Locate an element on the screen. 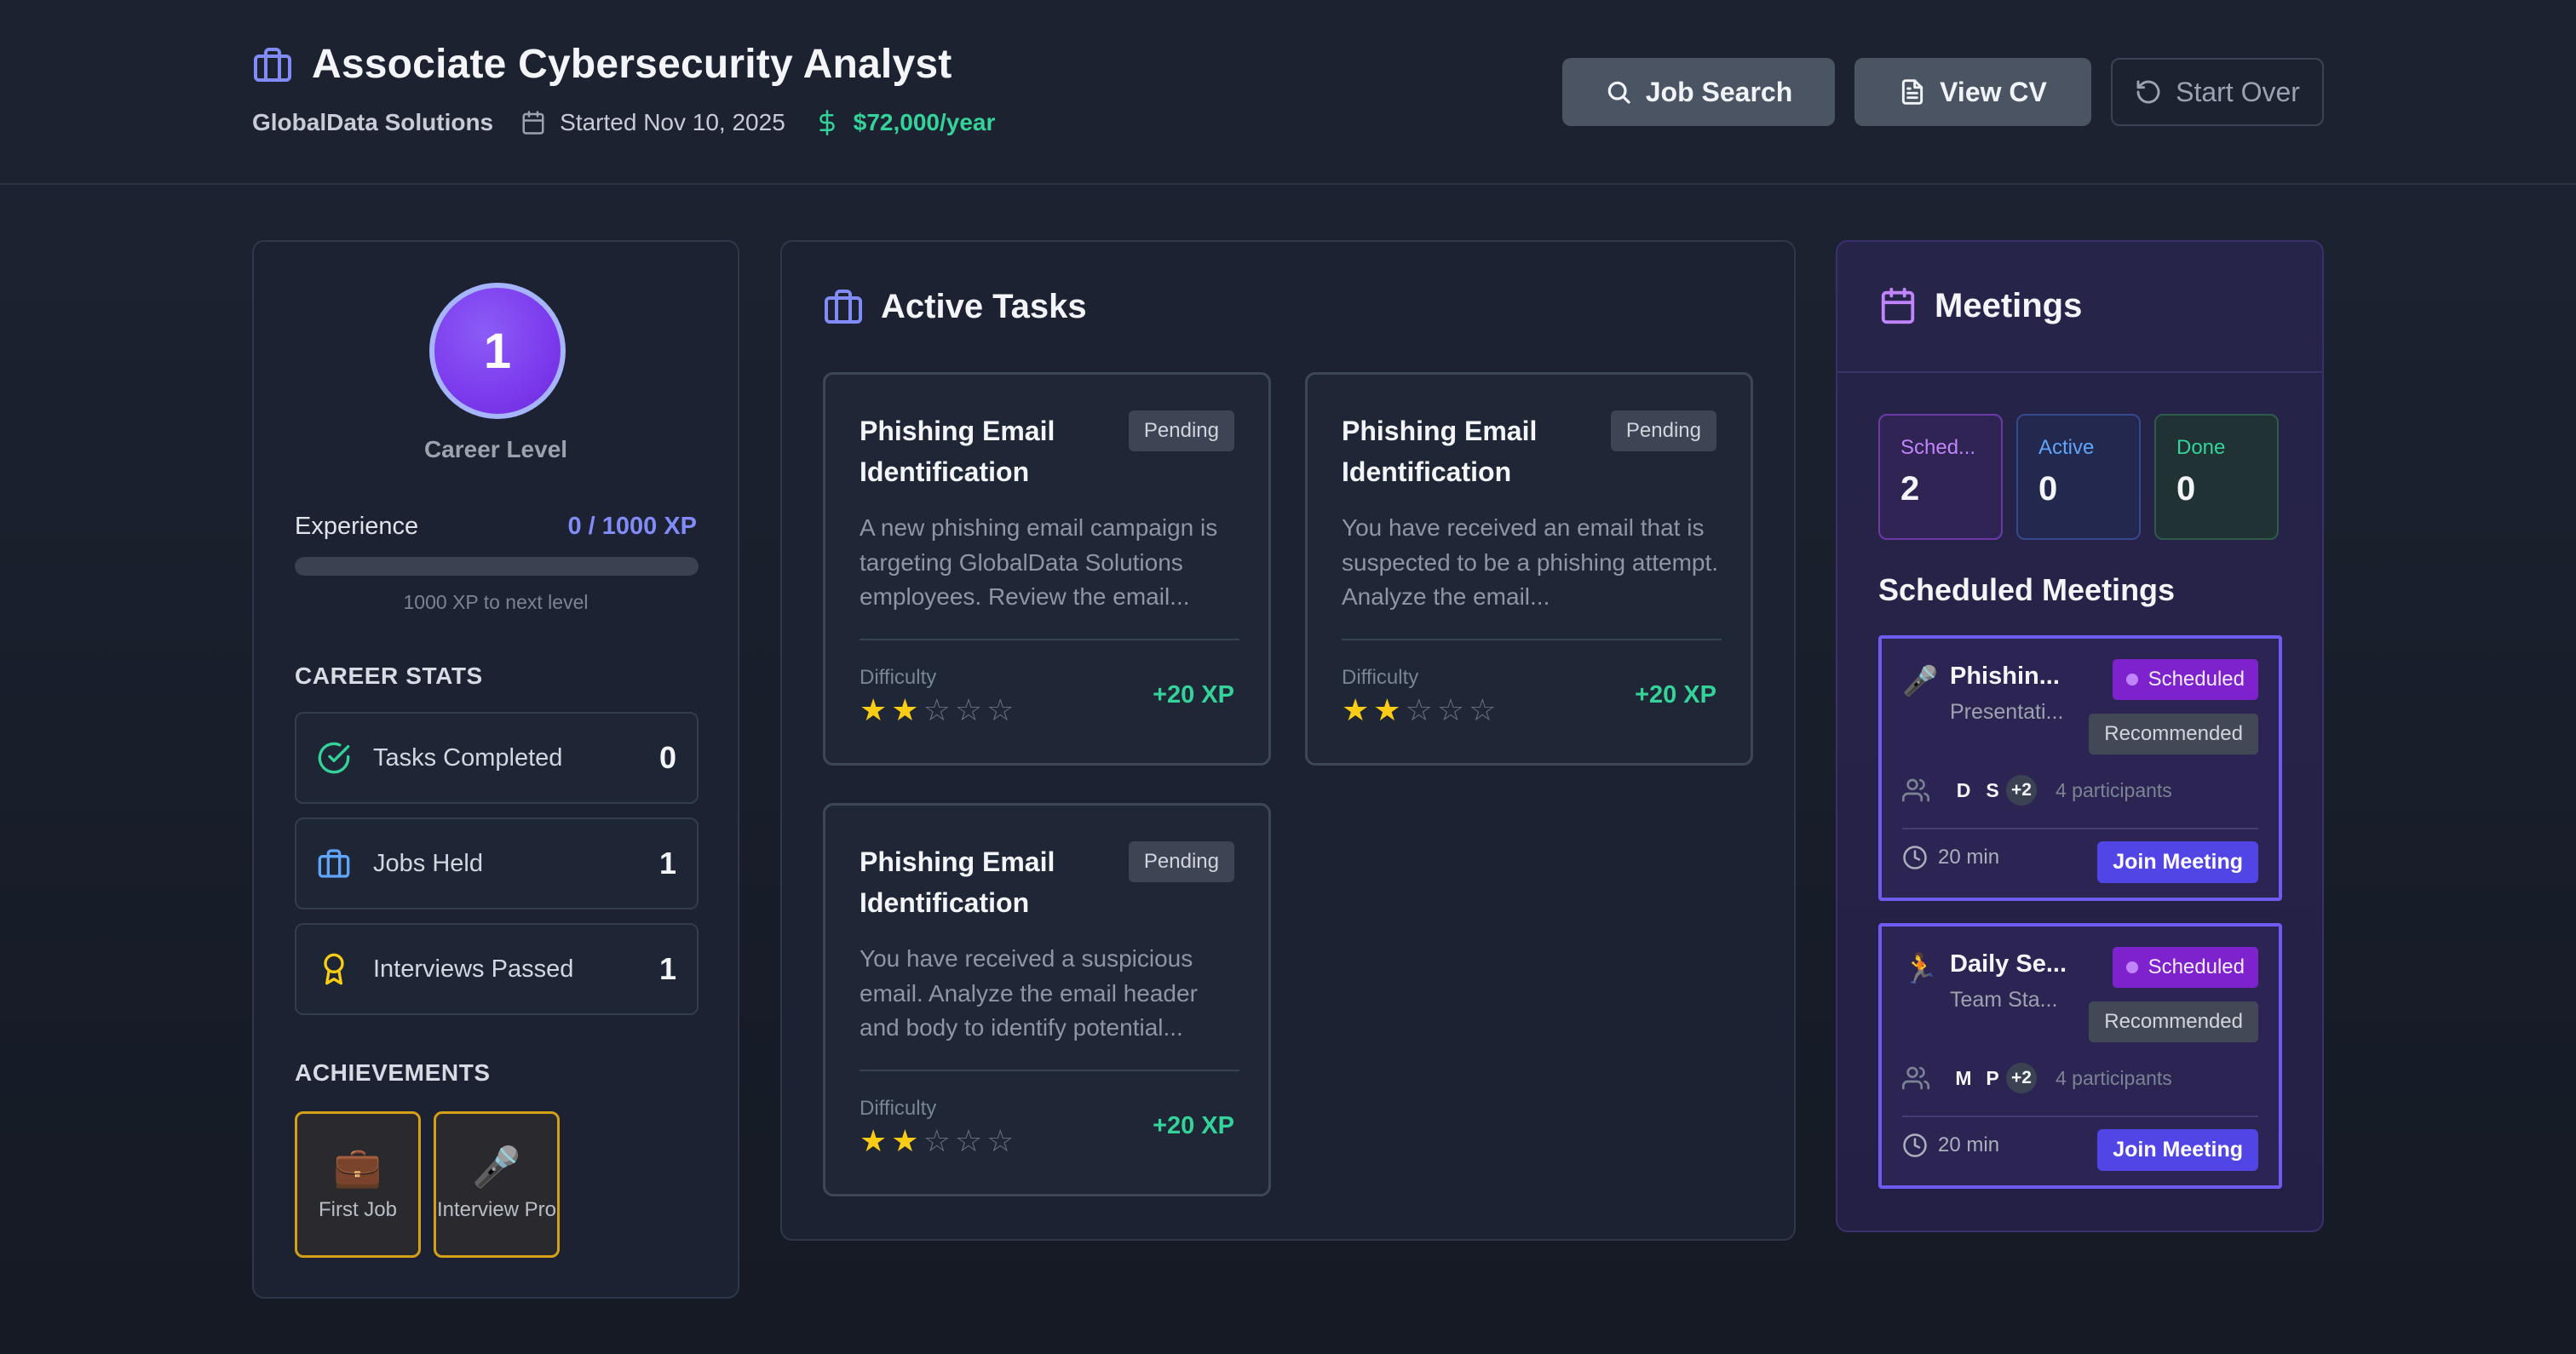 The height and width of the screenshot is (1354, 2576). start-over-button: Start Over is located at coordinates (2217, 92).